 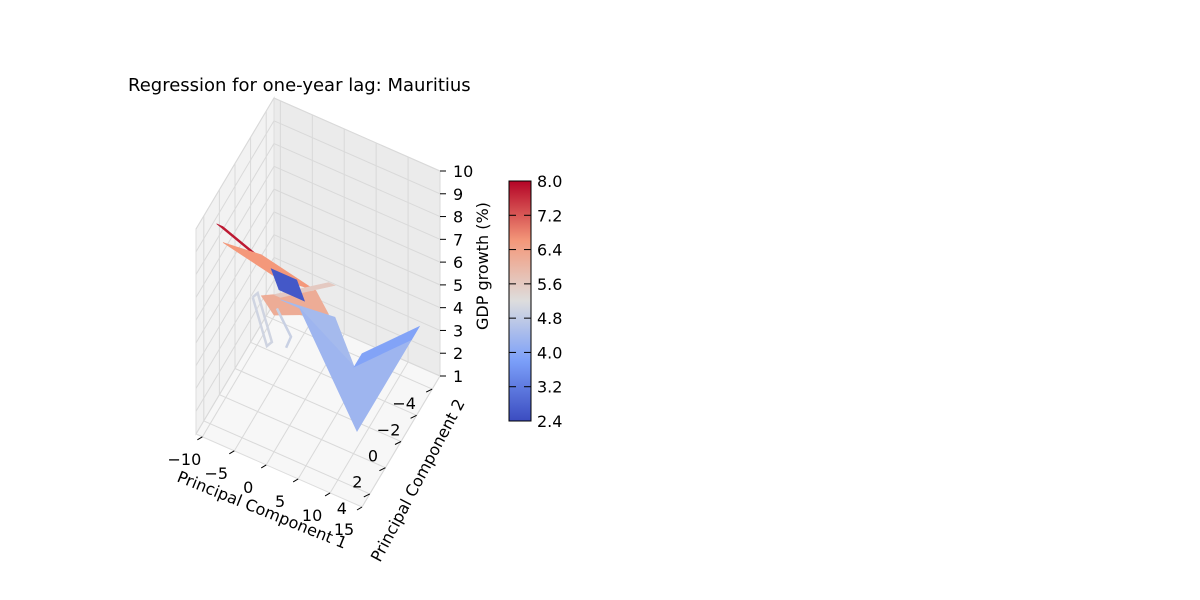 I want to click on z-tick-label: 3, so click(x=458, y=330).